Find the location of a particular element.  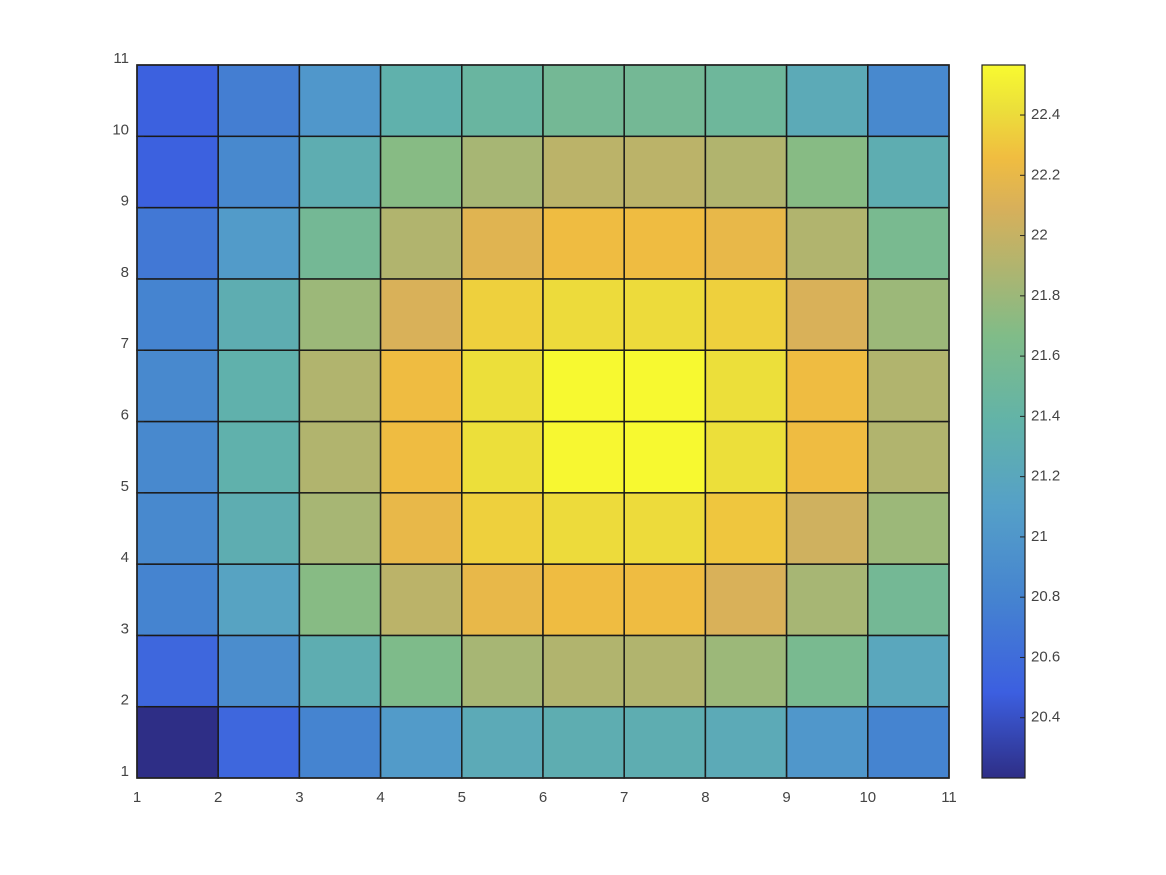

x-tick-label: 2 is located at coordinates (218, 797).